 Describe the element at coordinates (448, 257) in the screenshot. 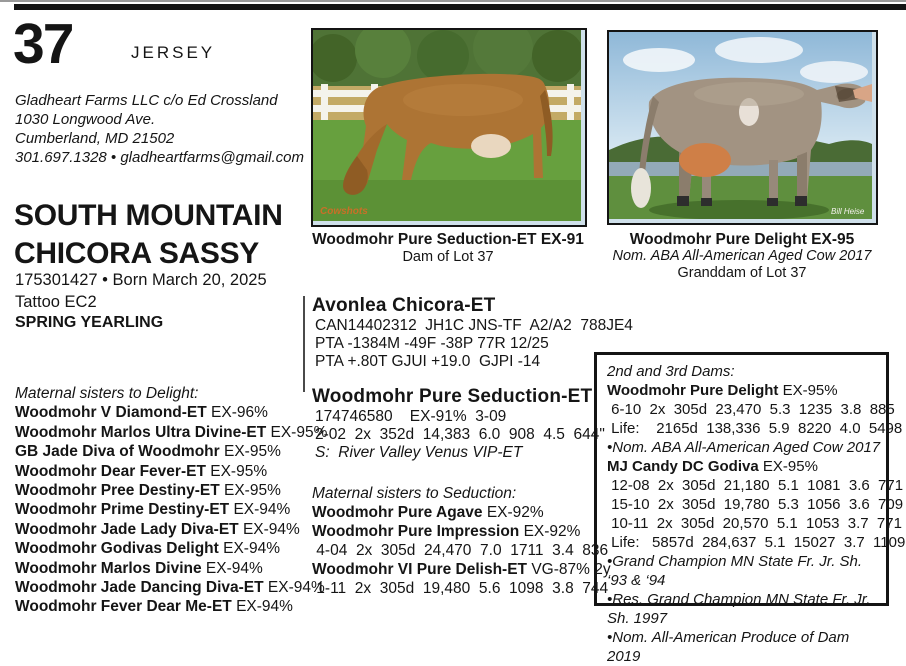

I see `dam-photo-subcaption: Dam of Lot 37` at that location.